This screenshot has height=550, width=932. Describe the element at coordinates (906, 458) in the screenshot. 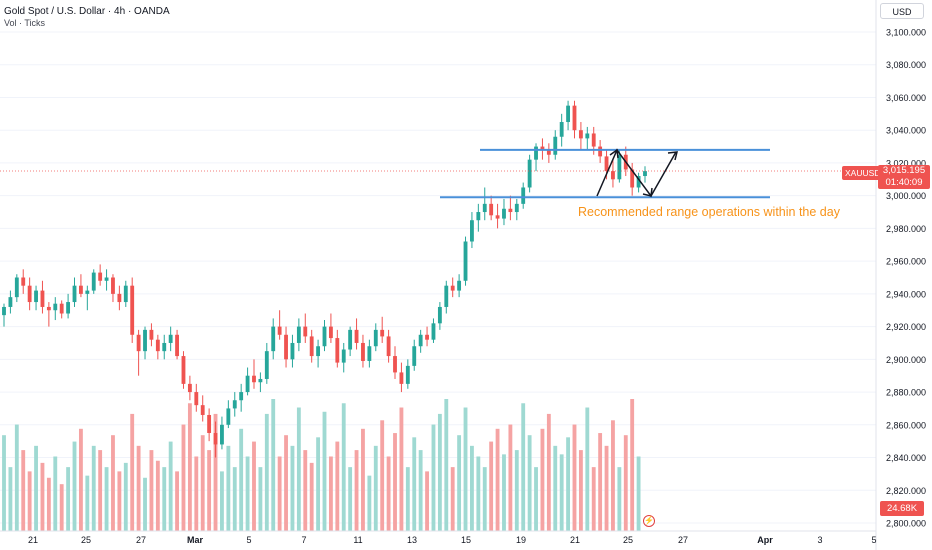

I see `price-tick: 2,840.000` at that location.